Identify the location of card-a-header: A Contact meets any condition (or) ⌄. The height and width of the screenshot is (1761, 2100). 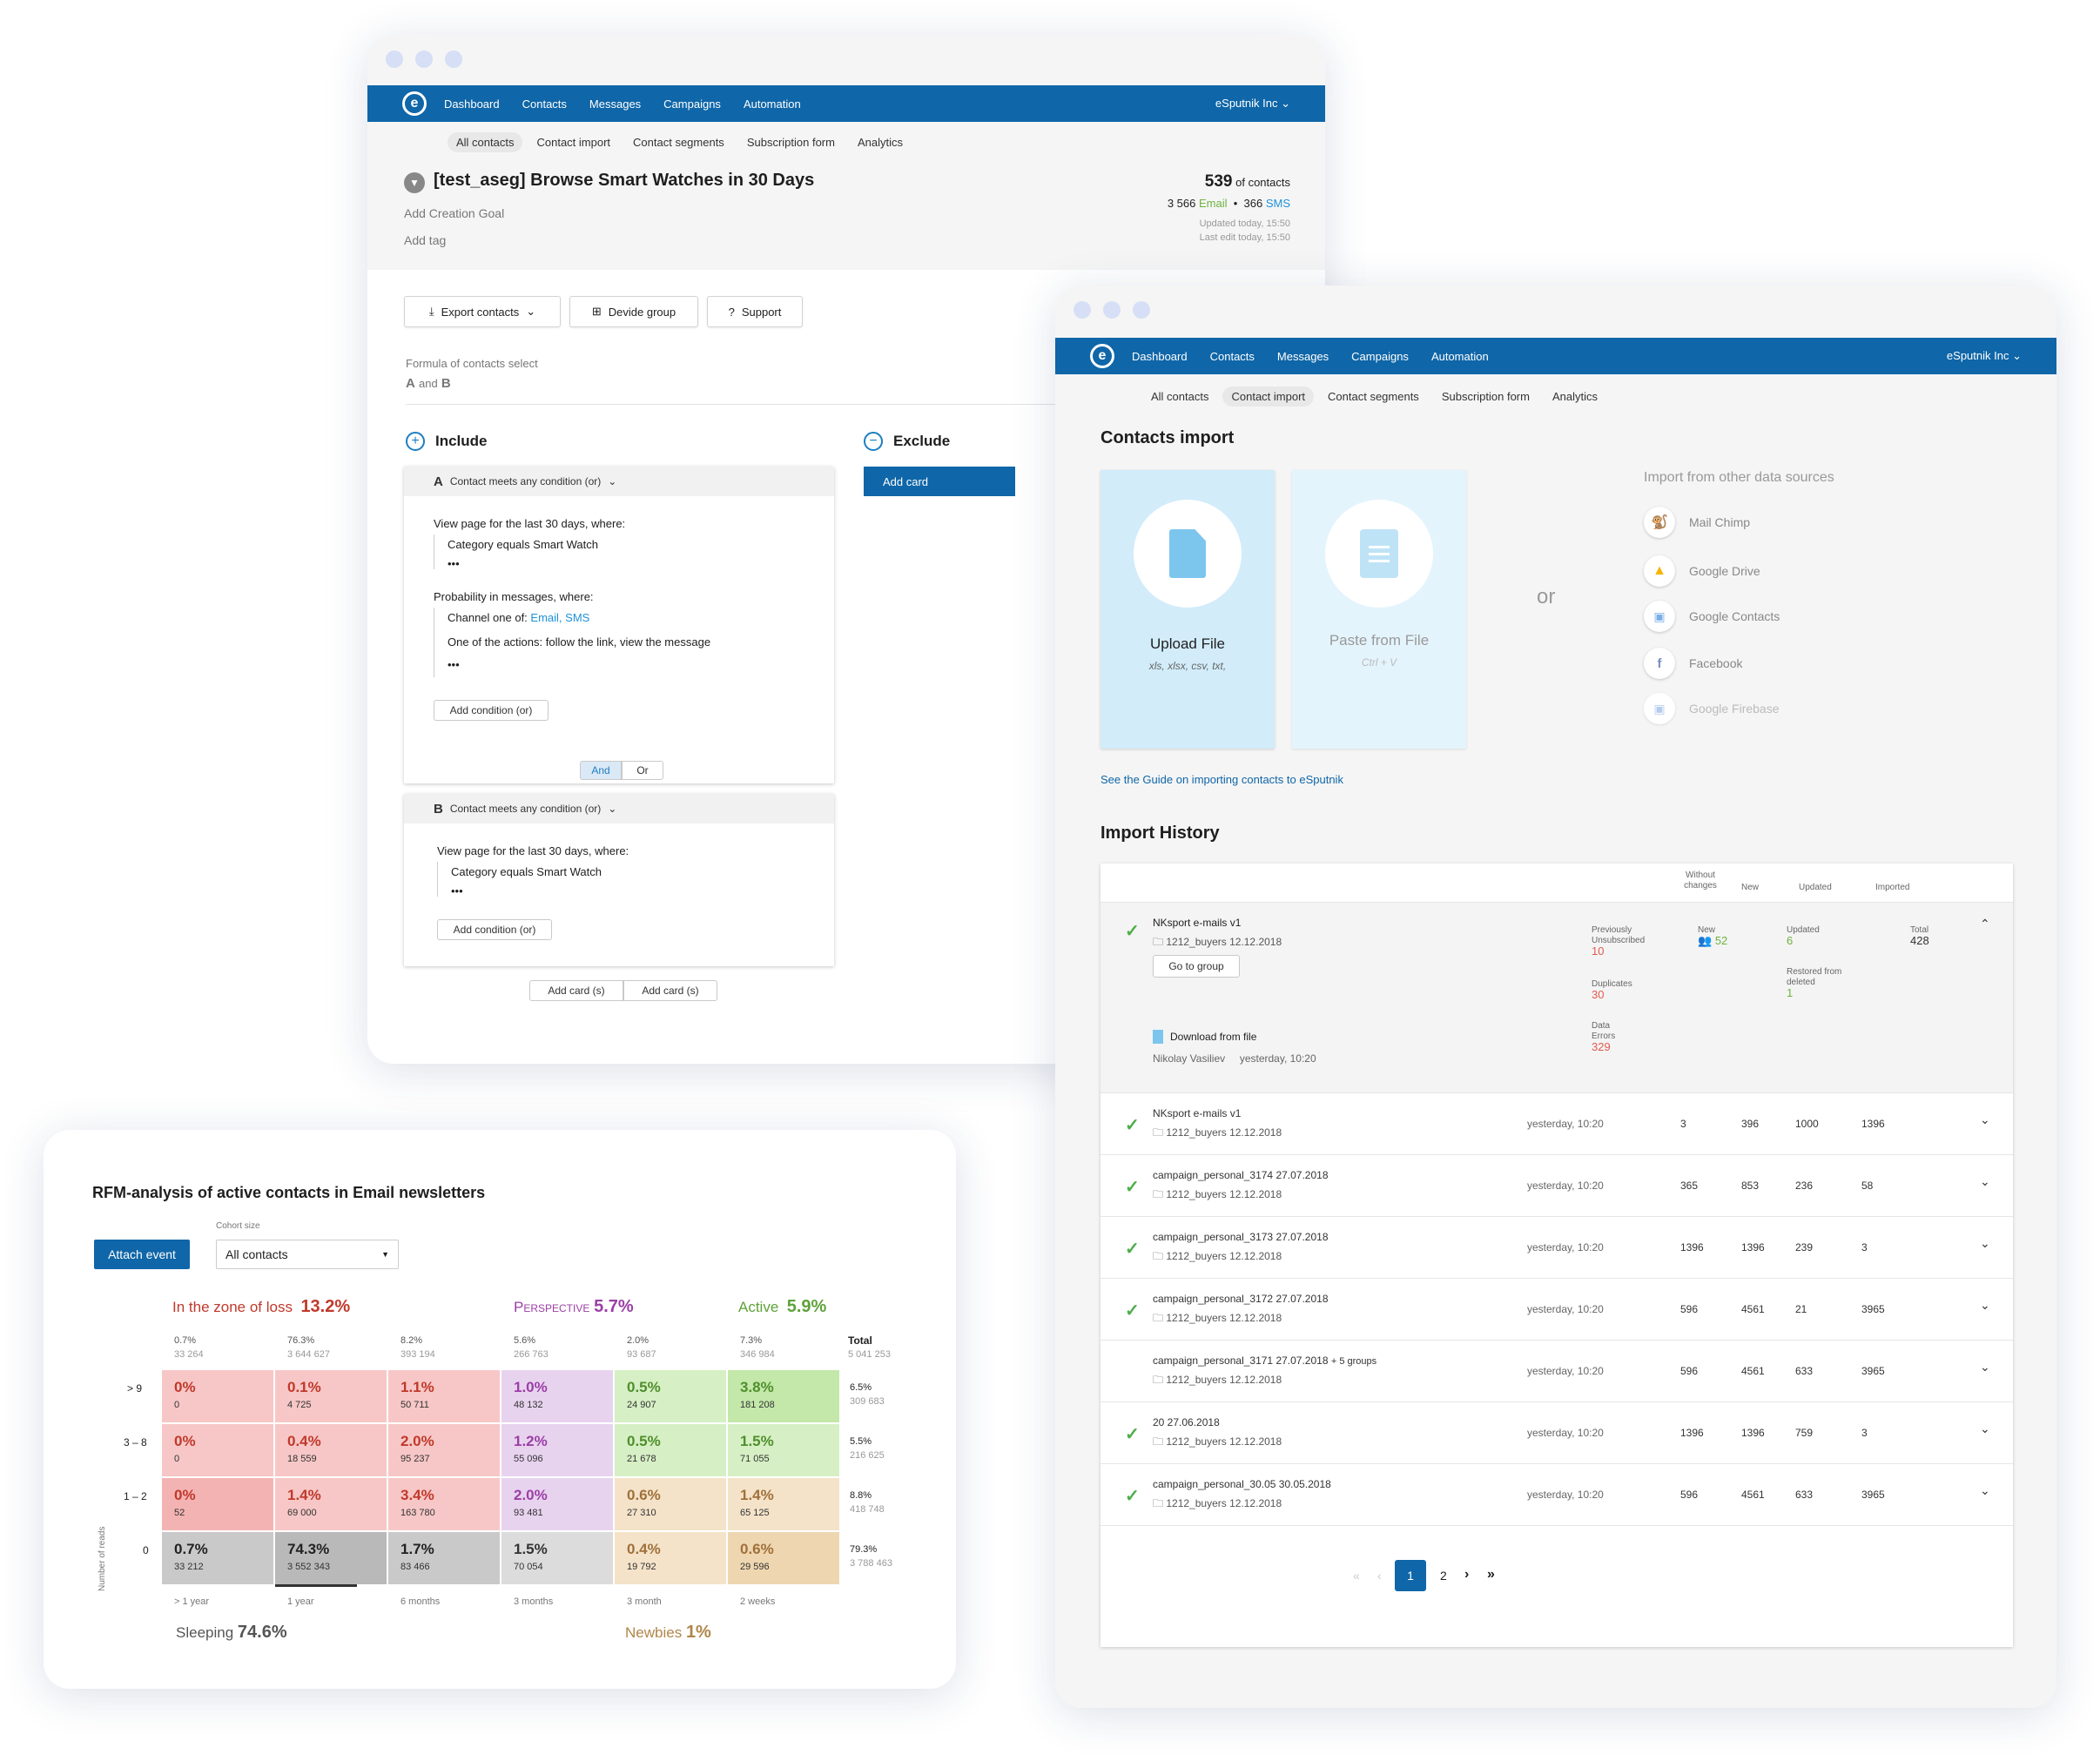
(619, 481).